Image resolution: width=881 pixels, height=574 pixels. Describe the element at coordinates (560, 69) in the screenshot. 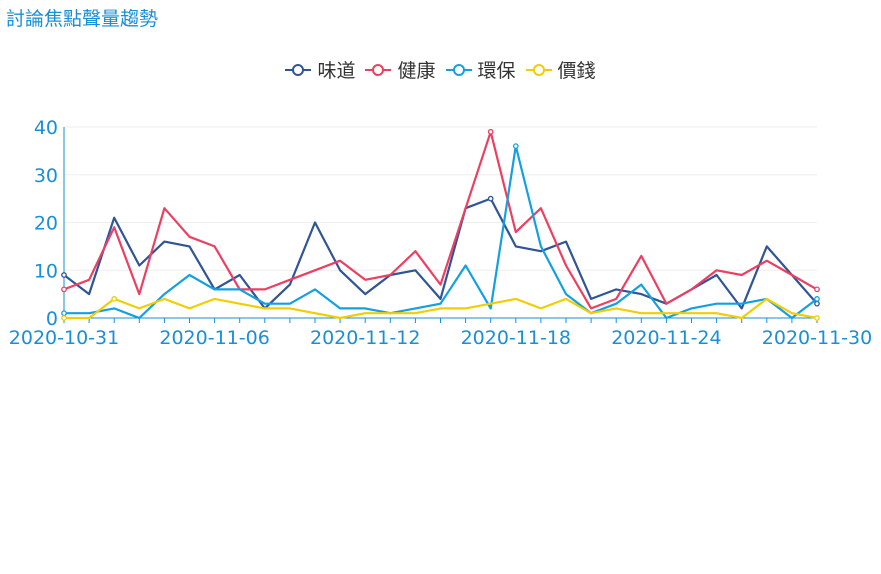

I see `legend-item-價錢: 價錢` at that location.